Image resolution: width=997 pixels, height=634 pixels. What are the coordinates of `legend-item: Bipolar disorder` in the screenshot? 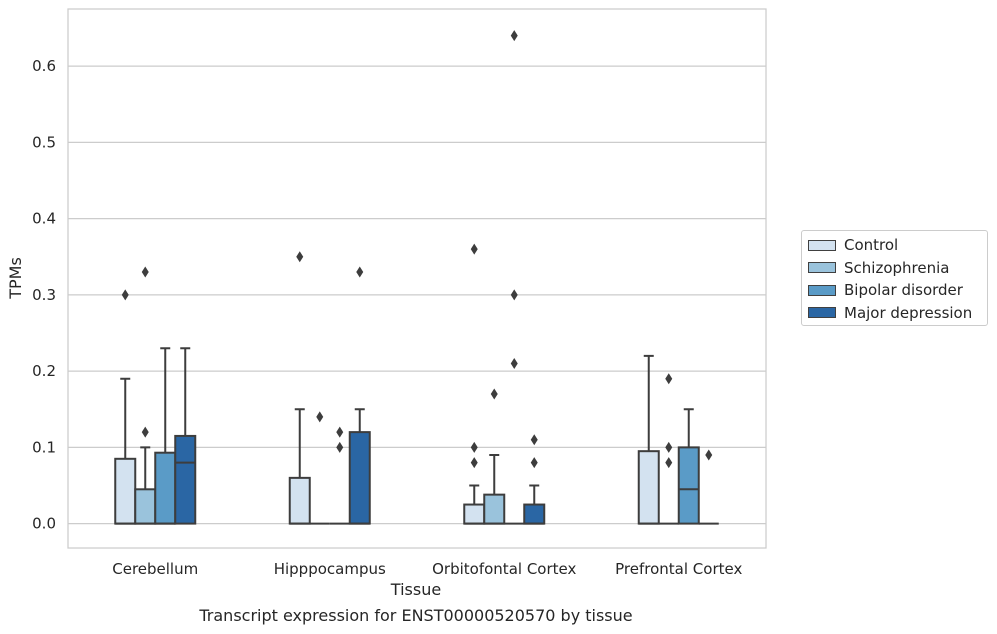 It's located at (885, 290).